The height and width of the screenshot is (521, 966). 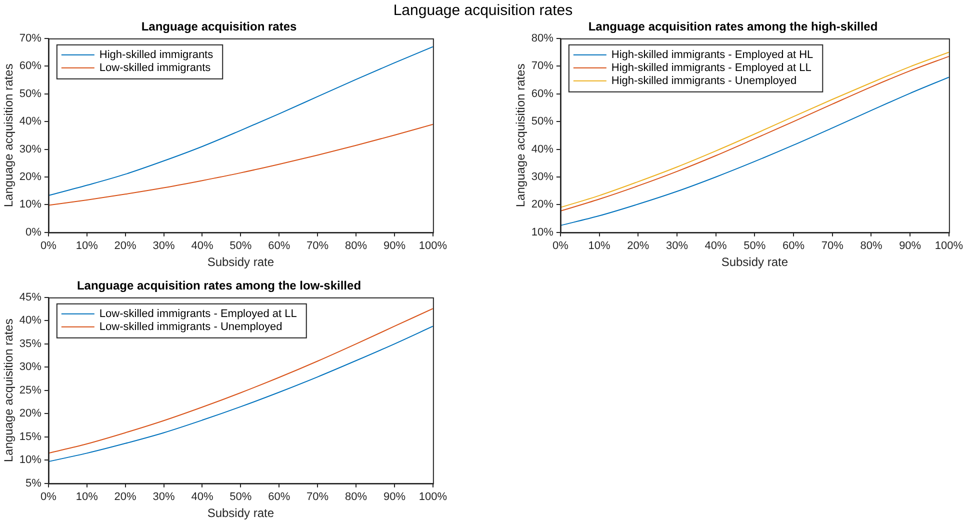 What do you see at coordinates (34, 232) in the screenshot?
I see `y-tick-label: 0%` at bounding box center [34, 232].